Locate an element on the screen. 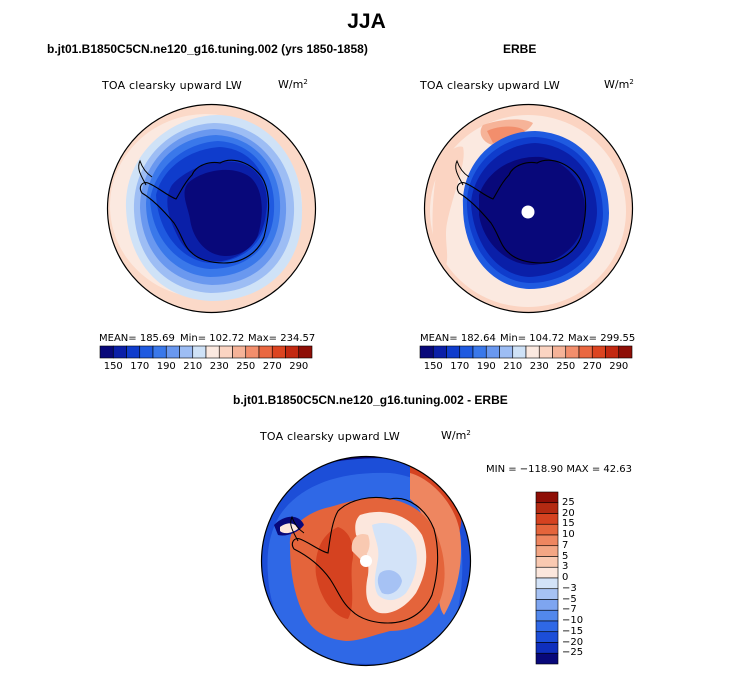 This screenshot has height=673, width=733. panel-obs-units: W/m2 is located at coordinates (619, 84).